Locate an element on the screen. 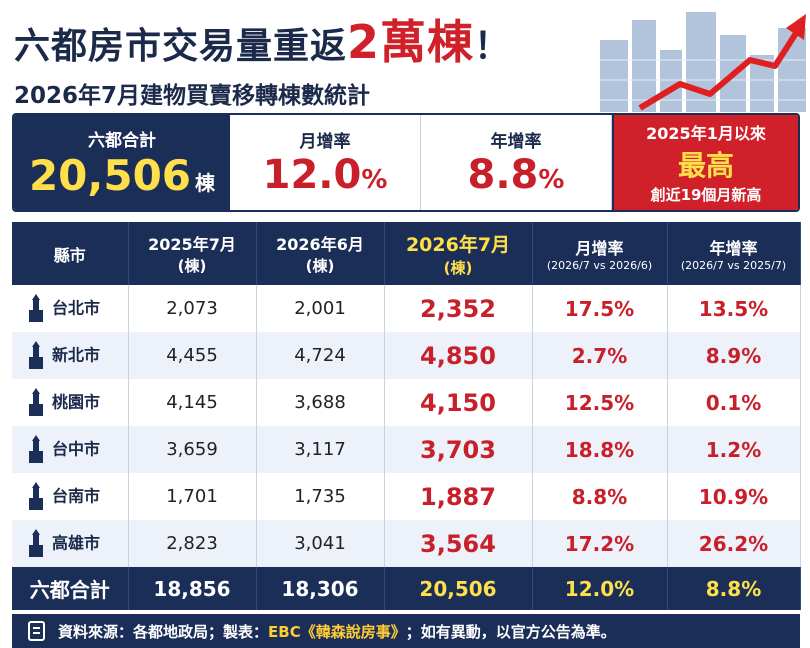 Image resolution: width=810 pixels, height=648 pixels. table-cell: 2,073 is located at coordinates (192, 308).